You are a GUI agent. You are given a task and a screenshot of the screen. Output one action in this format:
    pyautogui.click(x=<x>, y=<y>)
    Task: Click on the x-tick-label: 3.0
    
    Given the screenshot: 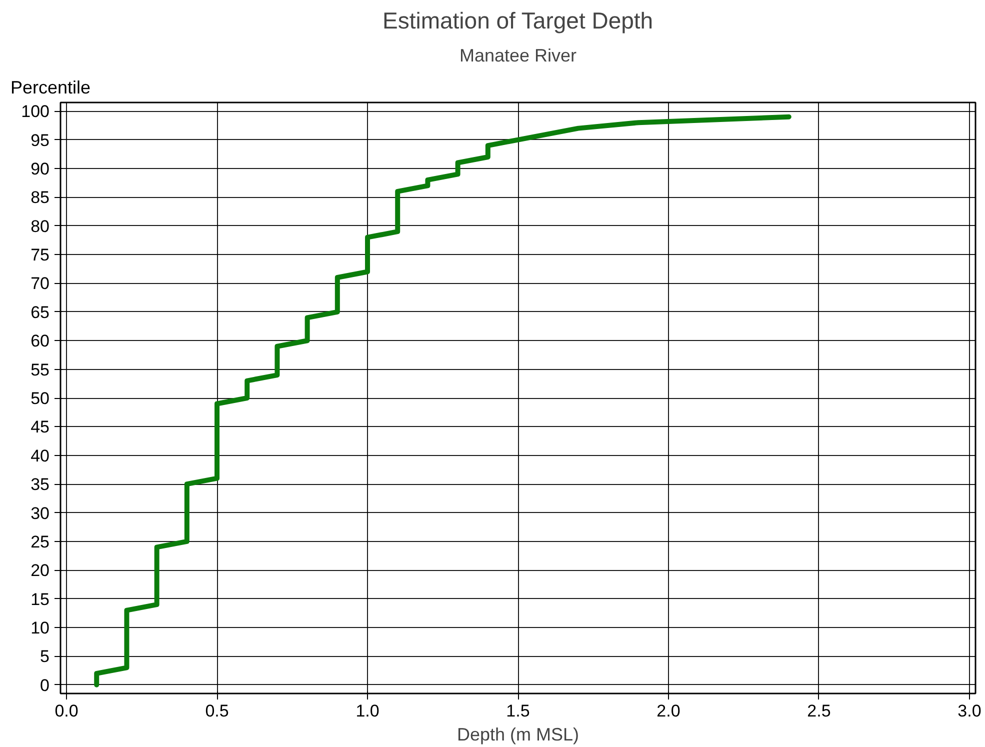 What is the action you would take?
    pyautogui.click(x=970, y=711)
    